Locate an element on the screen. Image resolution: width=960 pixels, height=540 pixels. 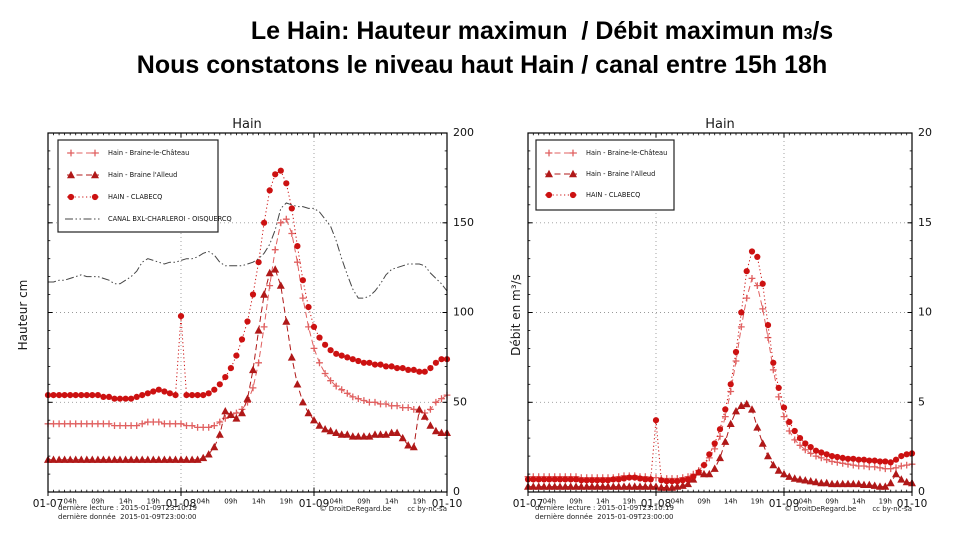
svg-text: 50 is located at coordinates (460, 401).